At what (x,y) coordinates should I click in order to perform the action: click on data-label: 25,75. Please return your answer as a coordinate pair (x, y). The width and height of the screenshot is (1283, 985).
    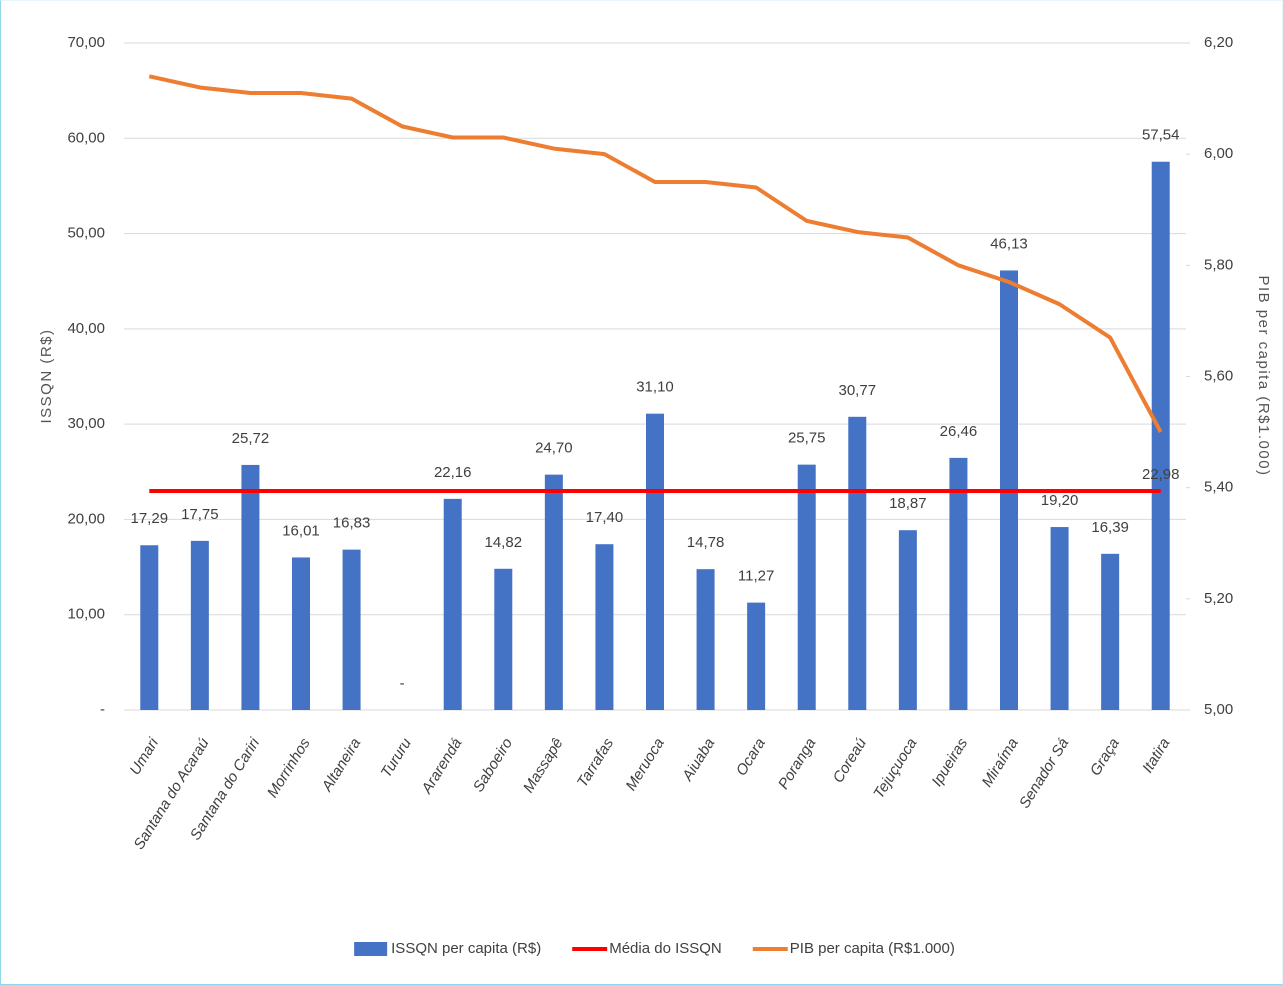
    Looking at the image, I should click on (807, 438).